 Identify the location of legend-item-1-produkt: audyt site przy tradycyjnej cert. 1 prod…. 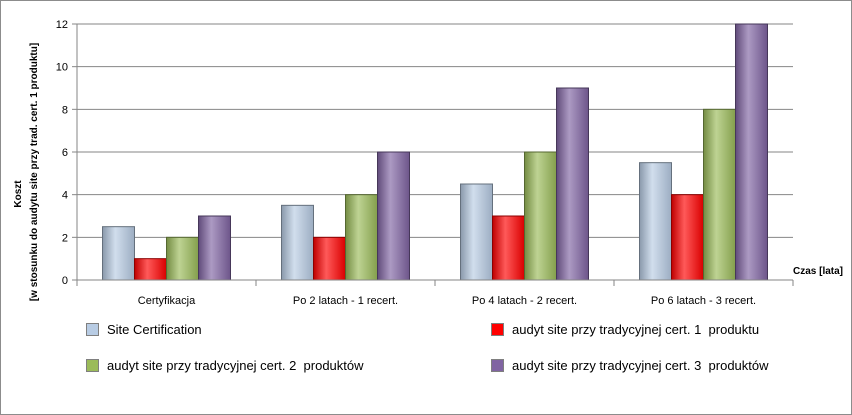
(625, 329).